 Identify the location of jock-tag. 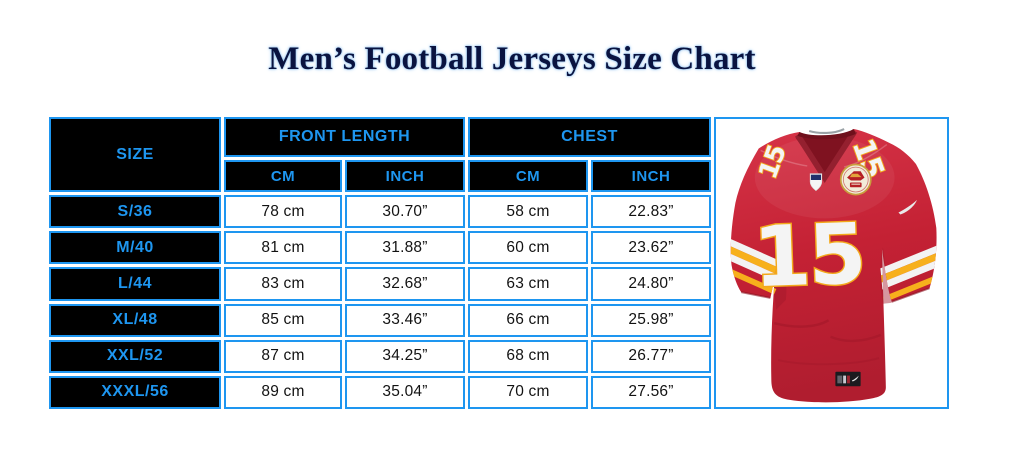
(848, 379).